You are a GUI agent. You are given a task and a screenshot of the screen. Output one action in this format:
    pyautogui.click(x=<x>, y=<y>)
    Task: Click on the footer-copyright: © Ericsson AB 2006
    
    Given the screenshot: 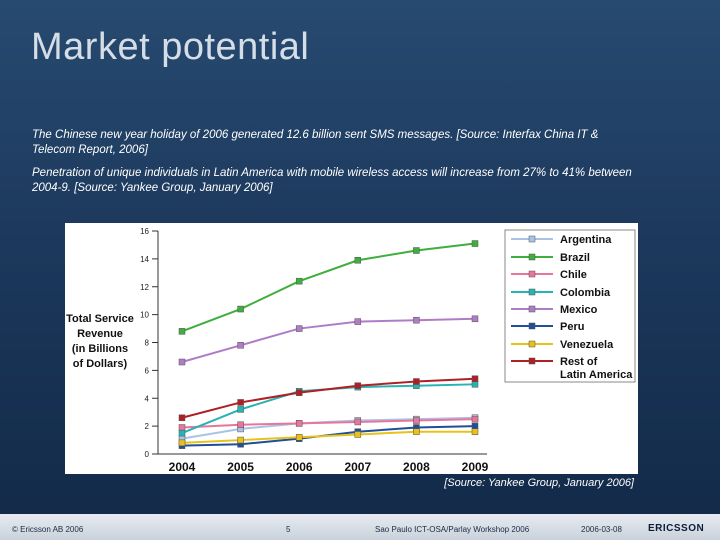 What is the action you would take?
    pyautogui.click(x=48, y=529)
    